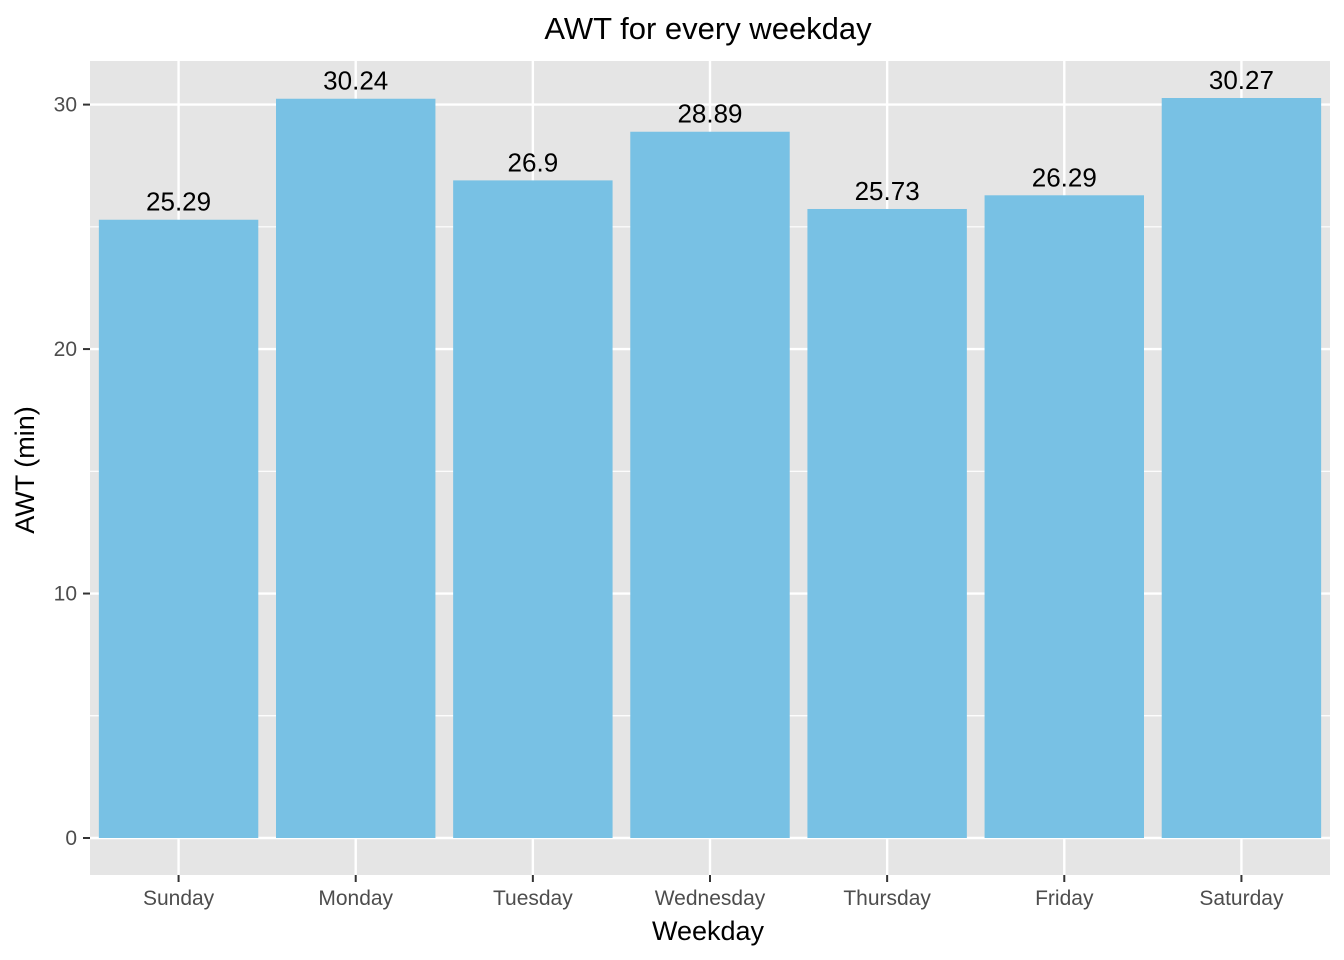 Image resolution: width=1344 pixels, height=960 pixels. Describe the element at coordinates (1241, 80) in the screenshot. I see `data-label-saturday: 30.27` at that location.